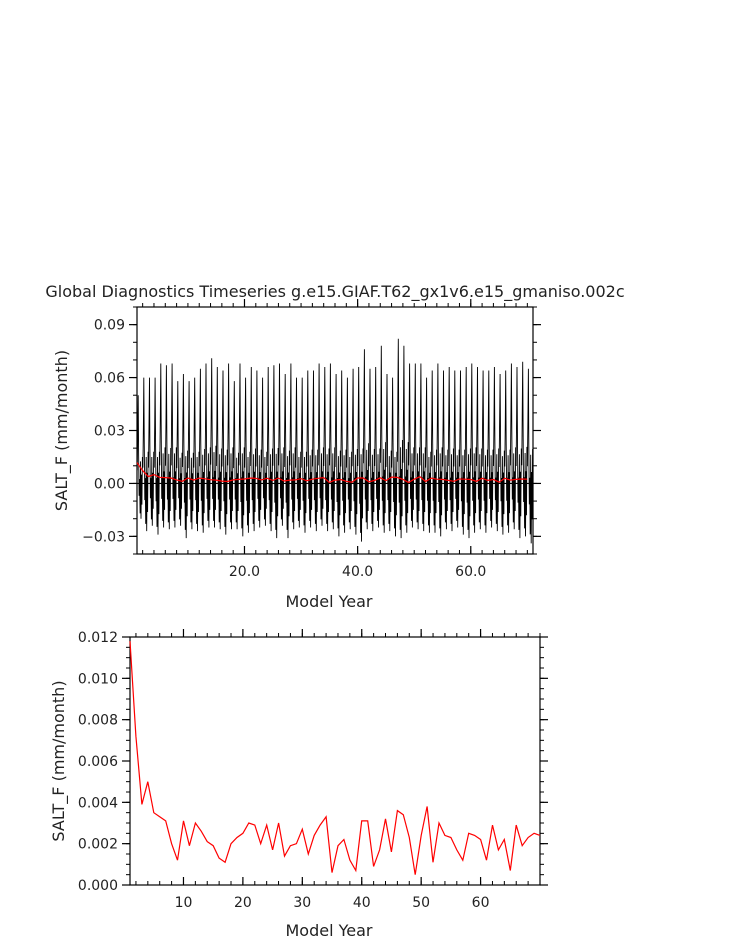 The width and height of the screenshot is (733, 945). What do you see at coordinates (481, 903) in the screenshot?
I see `x-tick-label: 60` at bounding box center [481, 903].